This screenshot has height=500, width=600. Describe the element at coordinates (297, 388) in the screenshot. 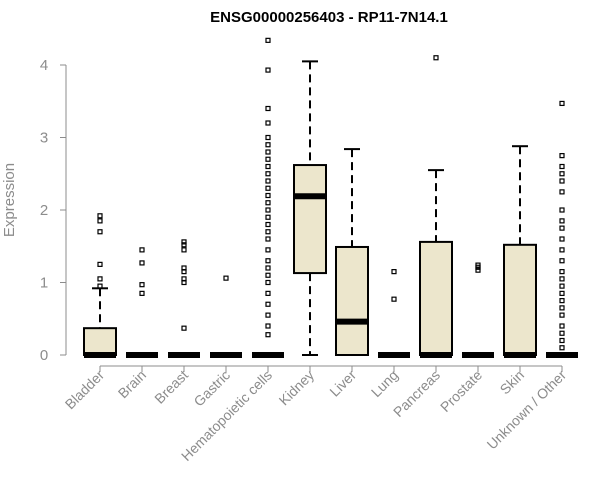

I see `x-tick-label: Kidney` at that location.